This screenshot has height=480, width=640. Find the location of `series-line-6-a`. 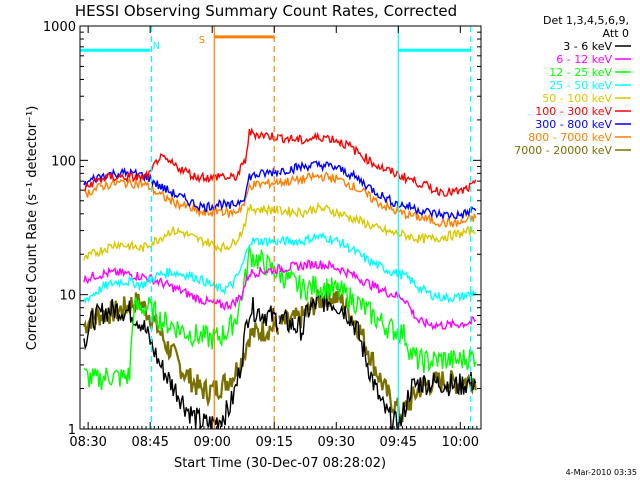

series-line-6-a is located at coordinates (181, 159).